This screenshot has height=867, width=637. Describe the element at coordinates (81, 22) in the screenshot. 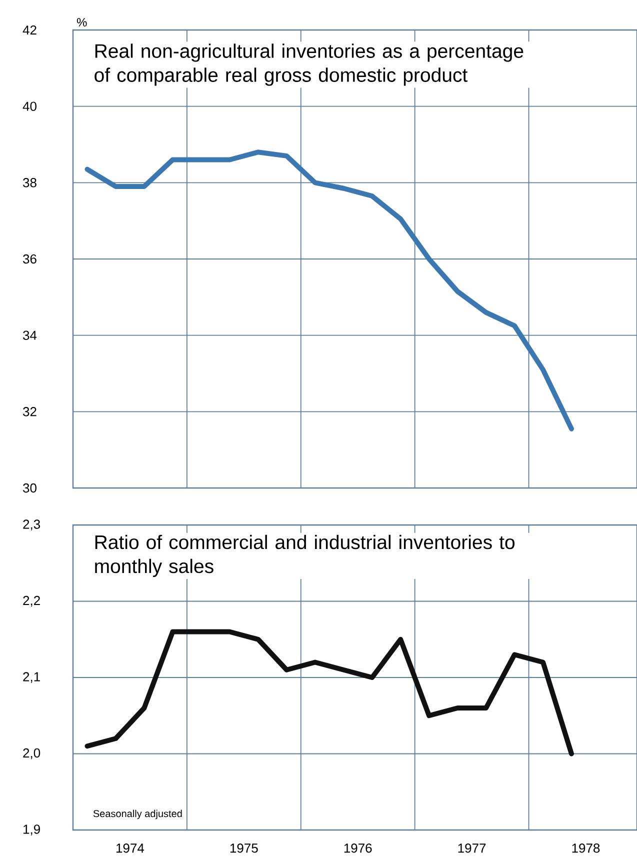

I see `y-axis-title: %` at that location.